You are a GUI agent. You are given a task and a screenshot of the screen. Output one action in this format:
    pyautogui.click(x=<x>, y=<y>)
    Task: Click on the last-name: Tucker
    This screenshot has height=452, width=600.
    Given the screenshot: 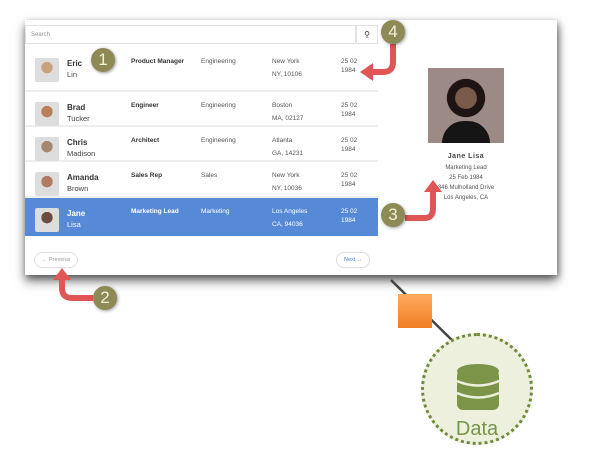 What is the action you would take?
    pyautogui.click(x=78, y=118)
    